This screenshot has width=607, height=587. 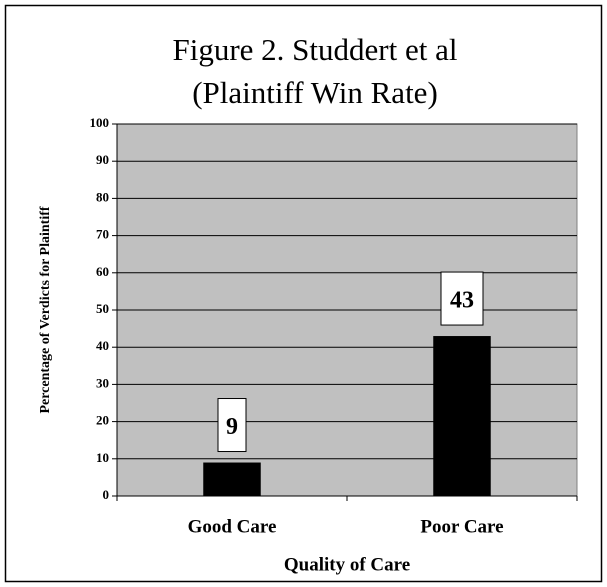 What do you see at coordinates (102, 457) in the screenshot?
I see `y-tick-label: 10` at bounding box center [102, 457].